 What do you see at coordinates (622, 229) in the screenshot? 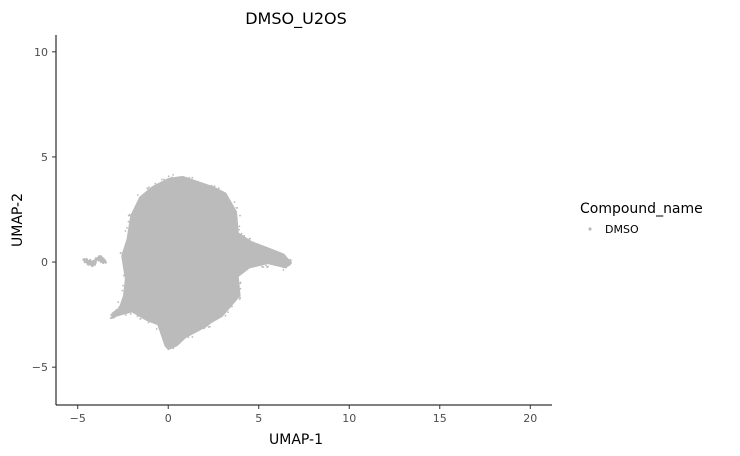
I see `legend-label-dmso: DMSO` at bounding box center [622, 229].